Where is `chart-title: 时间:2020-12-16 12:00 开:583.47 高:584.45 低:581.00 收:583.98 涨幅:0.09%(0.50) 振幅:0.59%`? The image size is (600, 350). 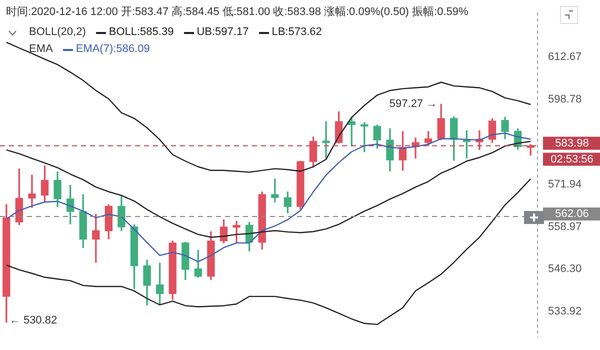
chart-title: 时间:2020-12-16 12:00 开:583.47 高:584.45 低:581.00 收:583.98 涨幅:0.09%(0.50) 振幅:0.59% is located at coordinates (237, 11).